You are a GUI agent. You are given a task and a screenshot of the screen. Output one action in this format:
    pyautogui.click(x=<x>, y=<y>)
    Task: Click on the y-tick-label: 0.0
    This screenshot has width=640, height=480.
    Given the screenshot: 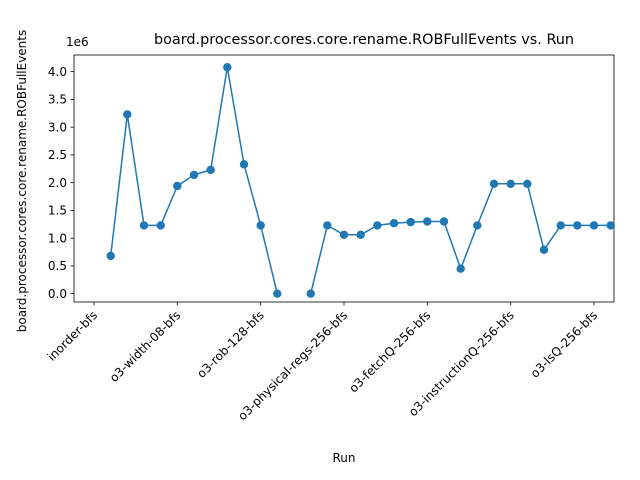 What is the action you would take?
    pyautogui.click(x=57, y=294)
    